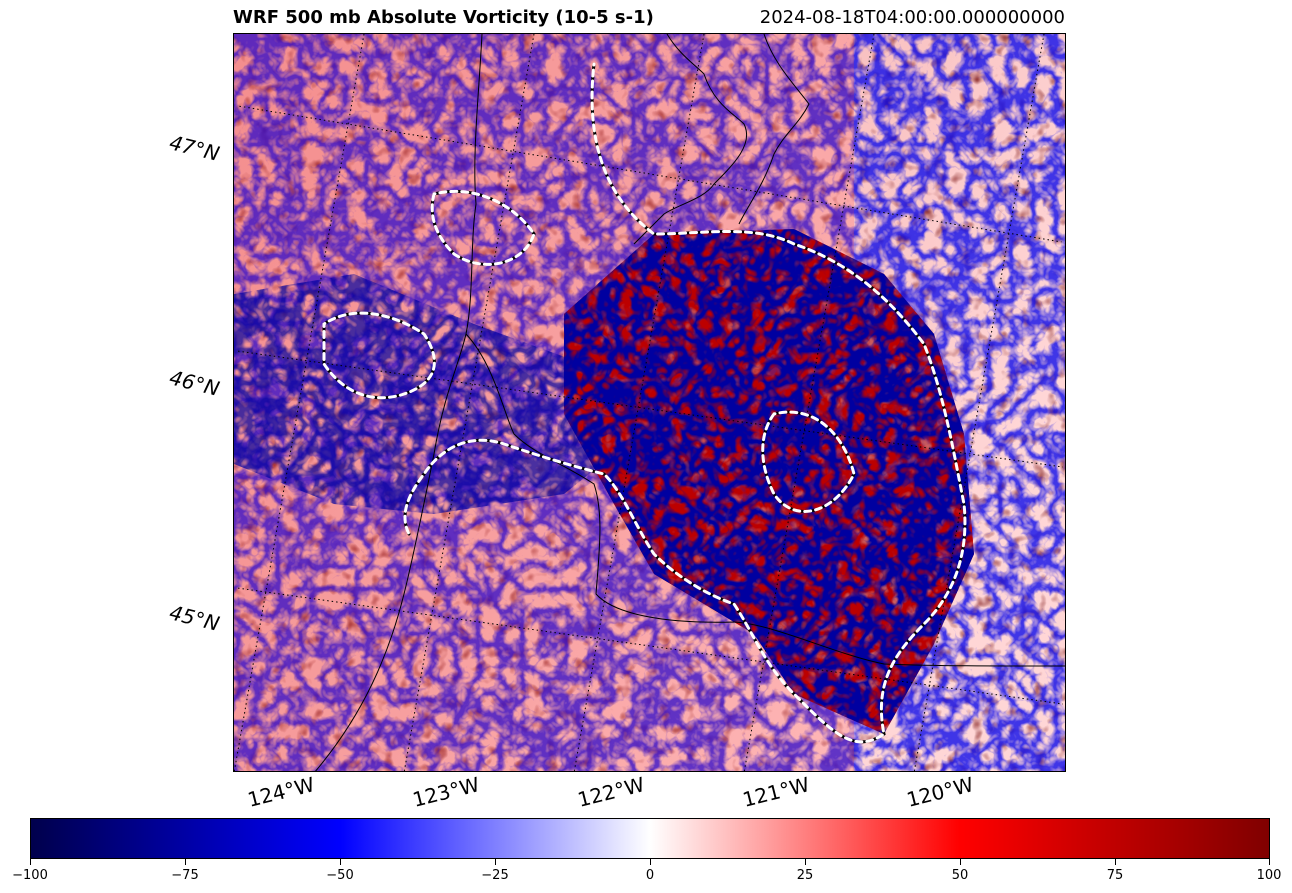 Image resolution: width=1292 pixels, height=893 pixels. I want to click on lon-label-124: 124°W, so click(281, 792).